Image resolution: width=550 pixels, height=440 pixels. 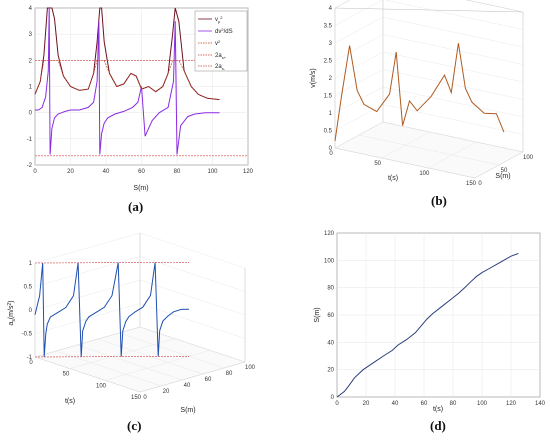 I want to click on y-tick-label: 40, so click(x=330, y=343).